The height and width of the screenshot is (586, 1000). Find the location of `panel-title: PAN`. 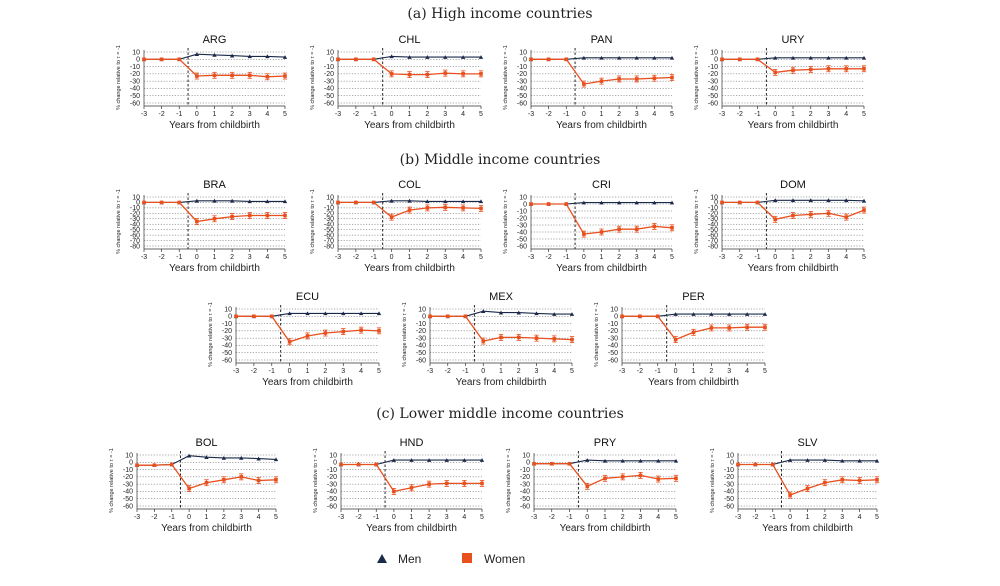

panel-title: PAN is located at coordinates (602, 40).